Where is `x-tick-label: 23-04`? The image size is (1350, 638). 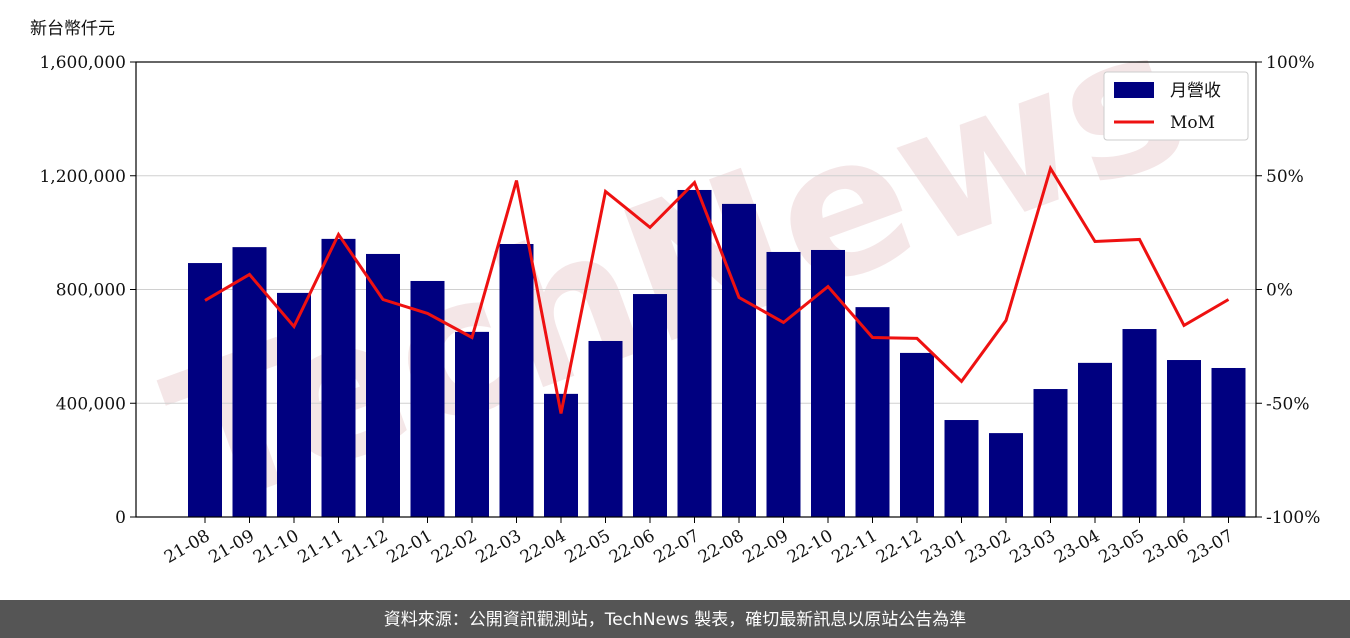 x-tick-label: 23-04 is located at coordinates (1077, 547).